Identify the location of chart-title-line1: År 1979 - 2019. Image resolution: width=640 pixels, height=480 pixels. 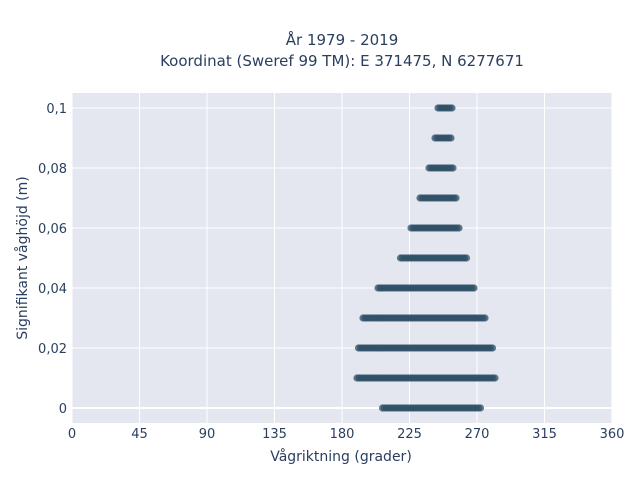
(342, 39).